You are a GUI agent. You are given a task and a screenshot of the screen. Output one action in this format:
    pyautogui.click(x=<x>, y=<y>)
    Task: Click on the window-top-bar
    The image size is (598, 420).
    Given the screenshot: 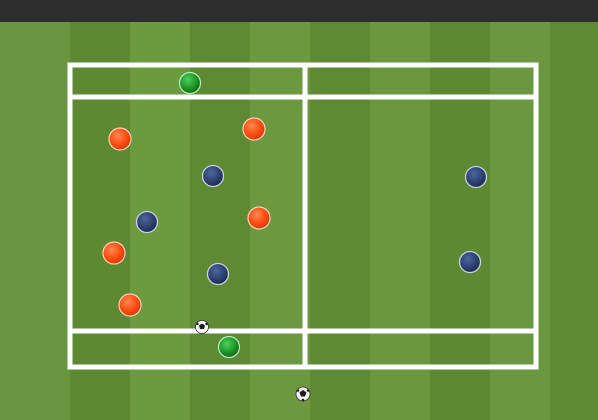 What is the action you would take?
    pyautogui.click(x=299, y=11)
    